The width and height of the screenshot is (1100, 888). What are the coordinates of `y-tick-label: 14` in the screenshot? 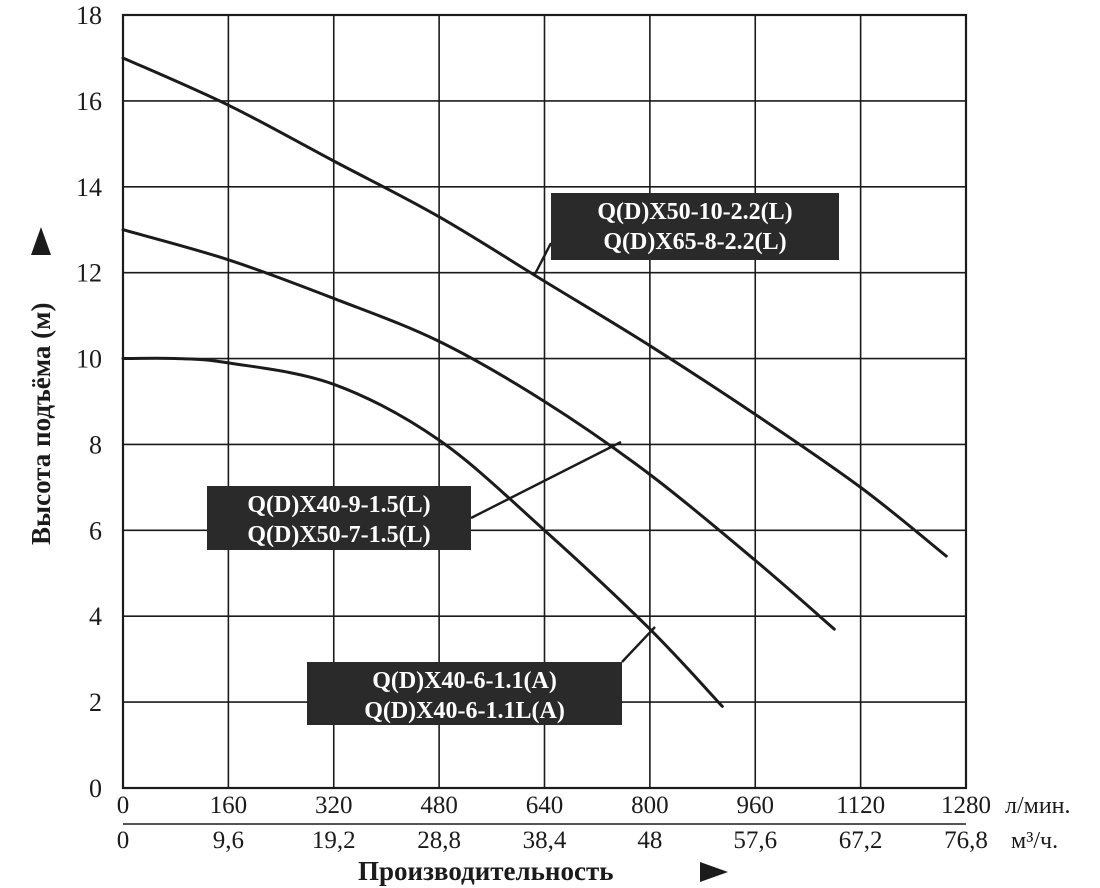 It's located at (89, 187).